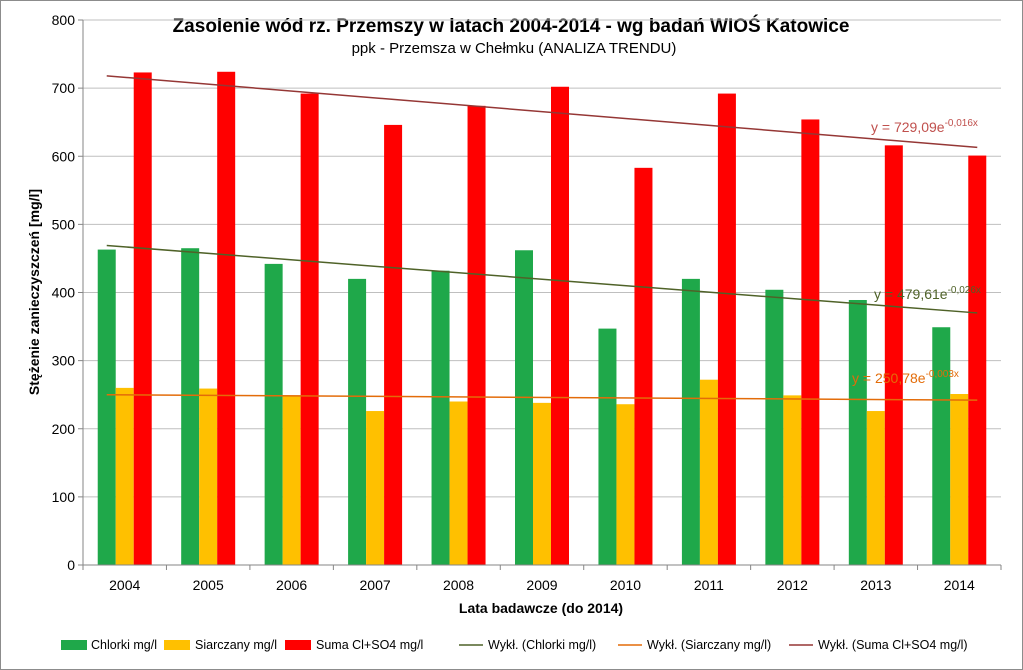 The height and width of the screenshot is (670, 1023). Describe the element at coordinates (226, 318) in the screenshot. I see `bar-2-2005` at that location.